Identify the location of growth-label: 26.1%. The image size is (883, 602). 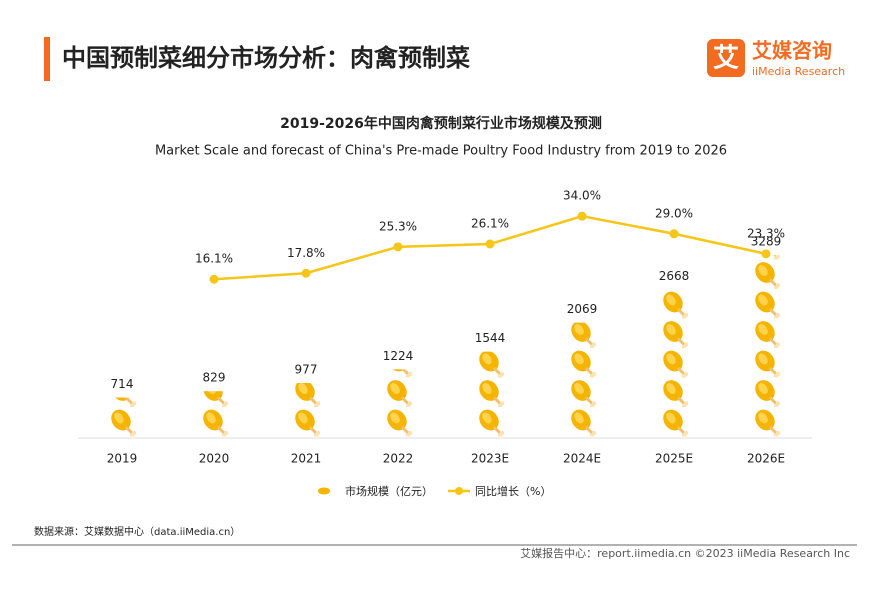
(490, 223).